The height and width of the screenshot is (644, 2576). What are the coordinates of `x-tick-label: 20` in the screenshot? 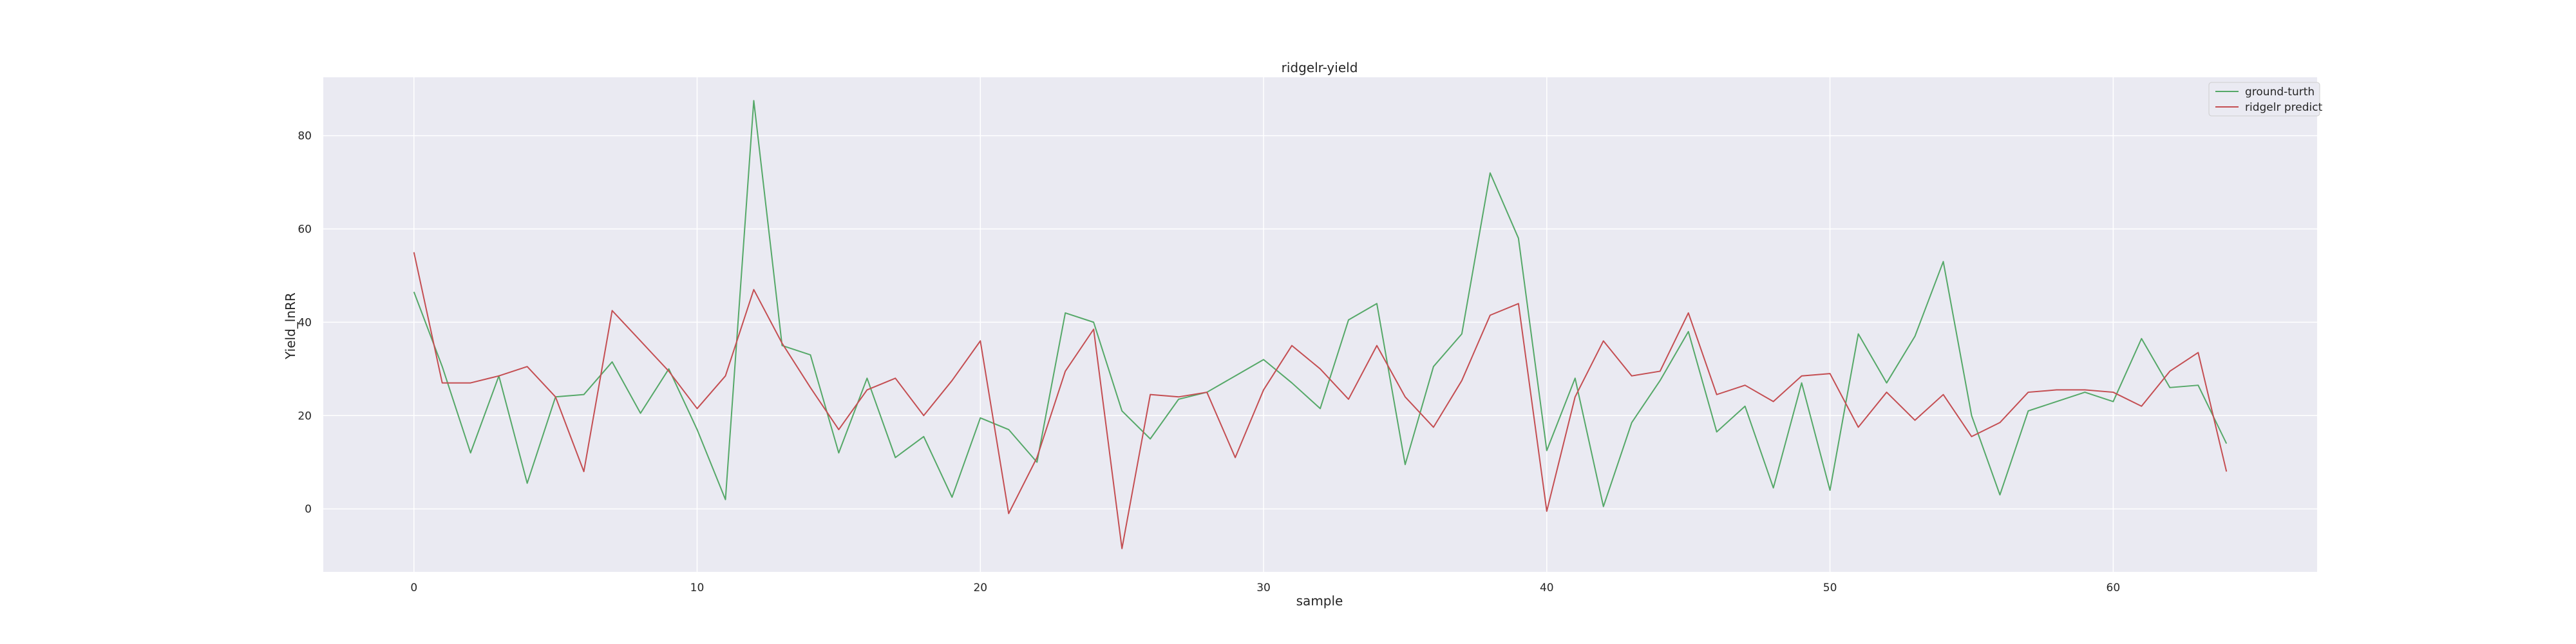 It's located at (980, 588).